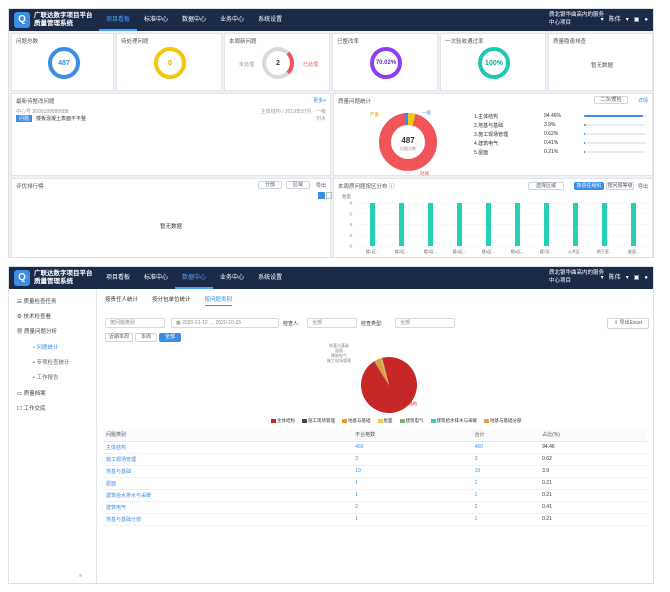 The width and height of the screenshot is (670, 592). Describe the element at coordinates (135, 323) in the screenshot. I see `category-select: 按问题类别` at that location.